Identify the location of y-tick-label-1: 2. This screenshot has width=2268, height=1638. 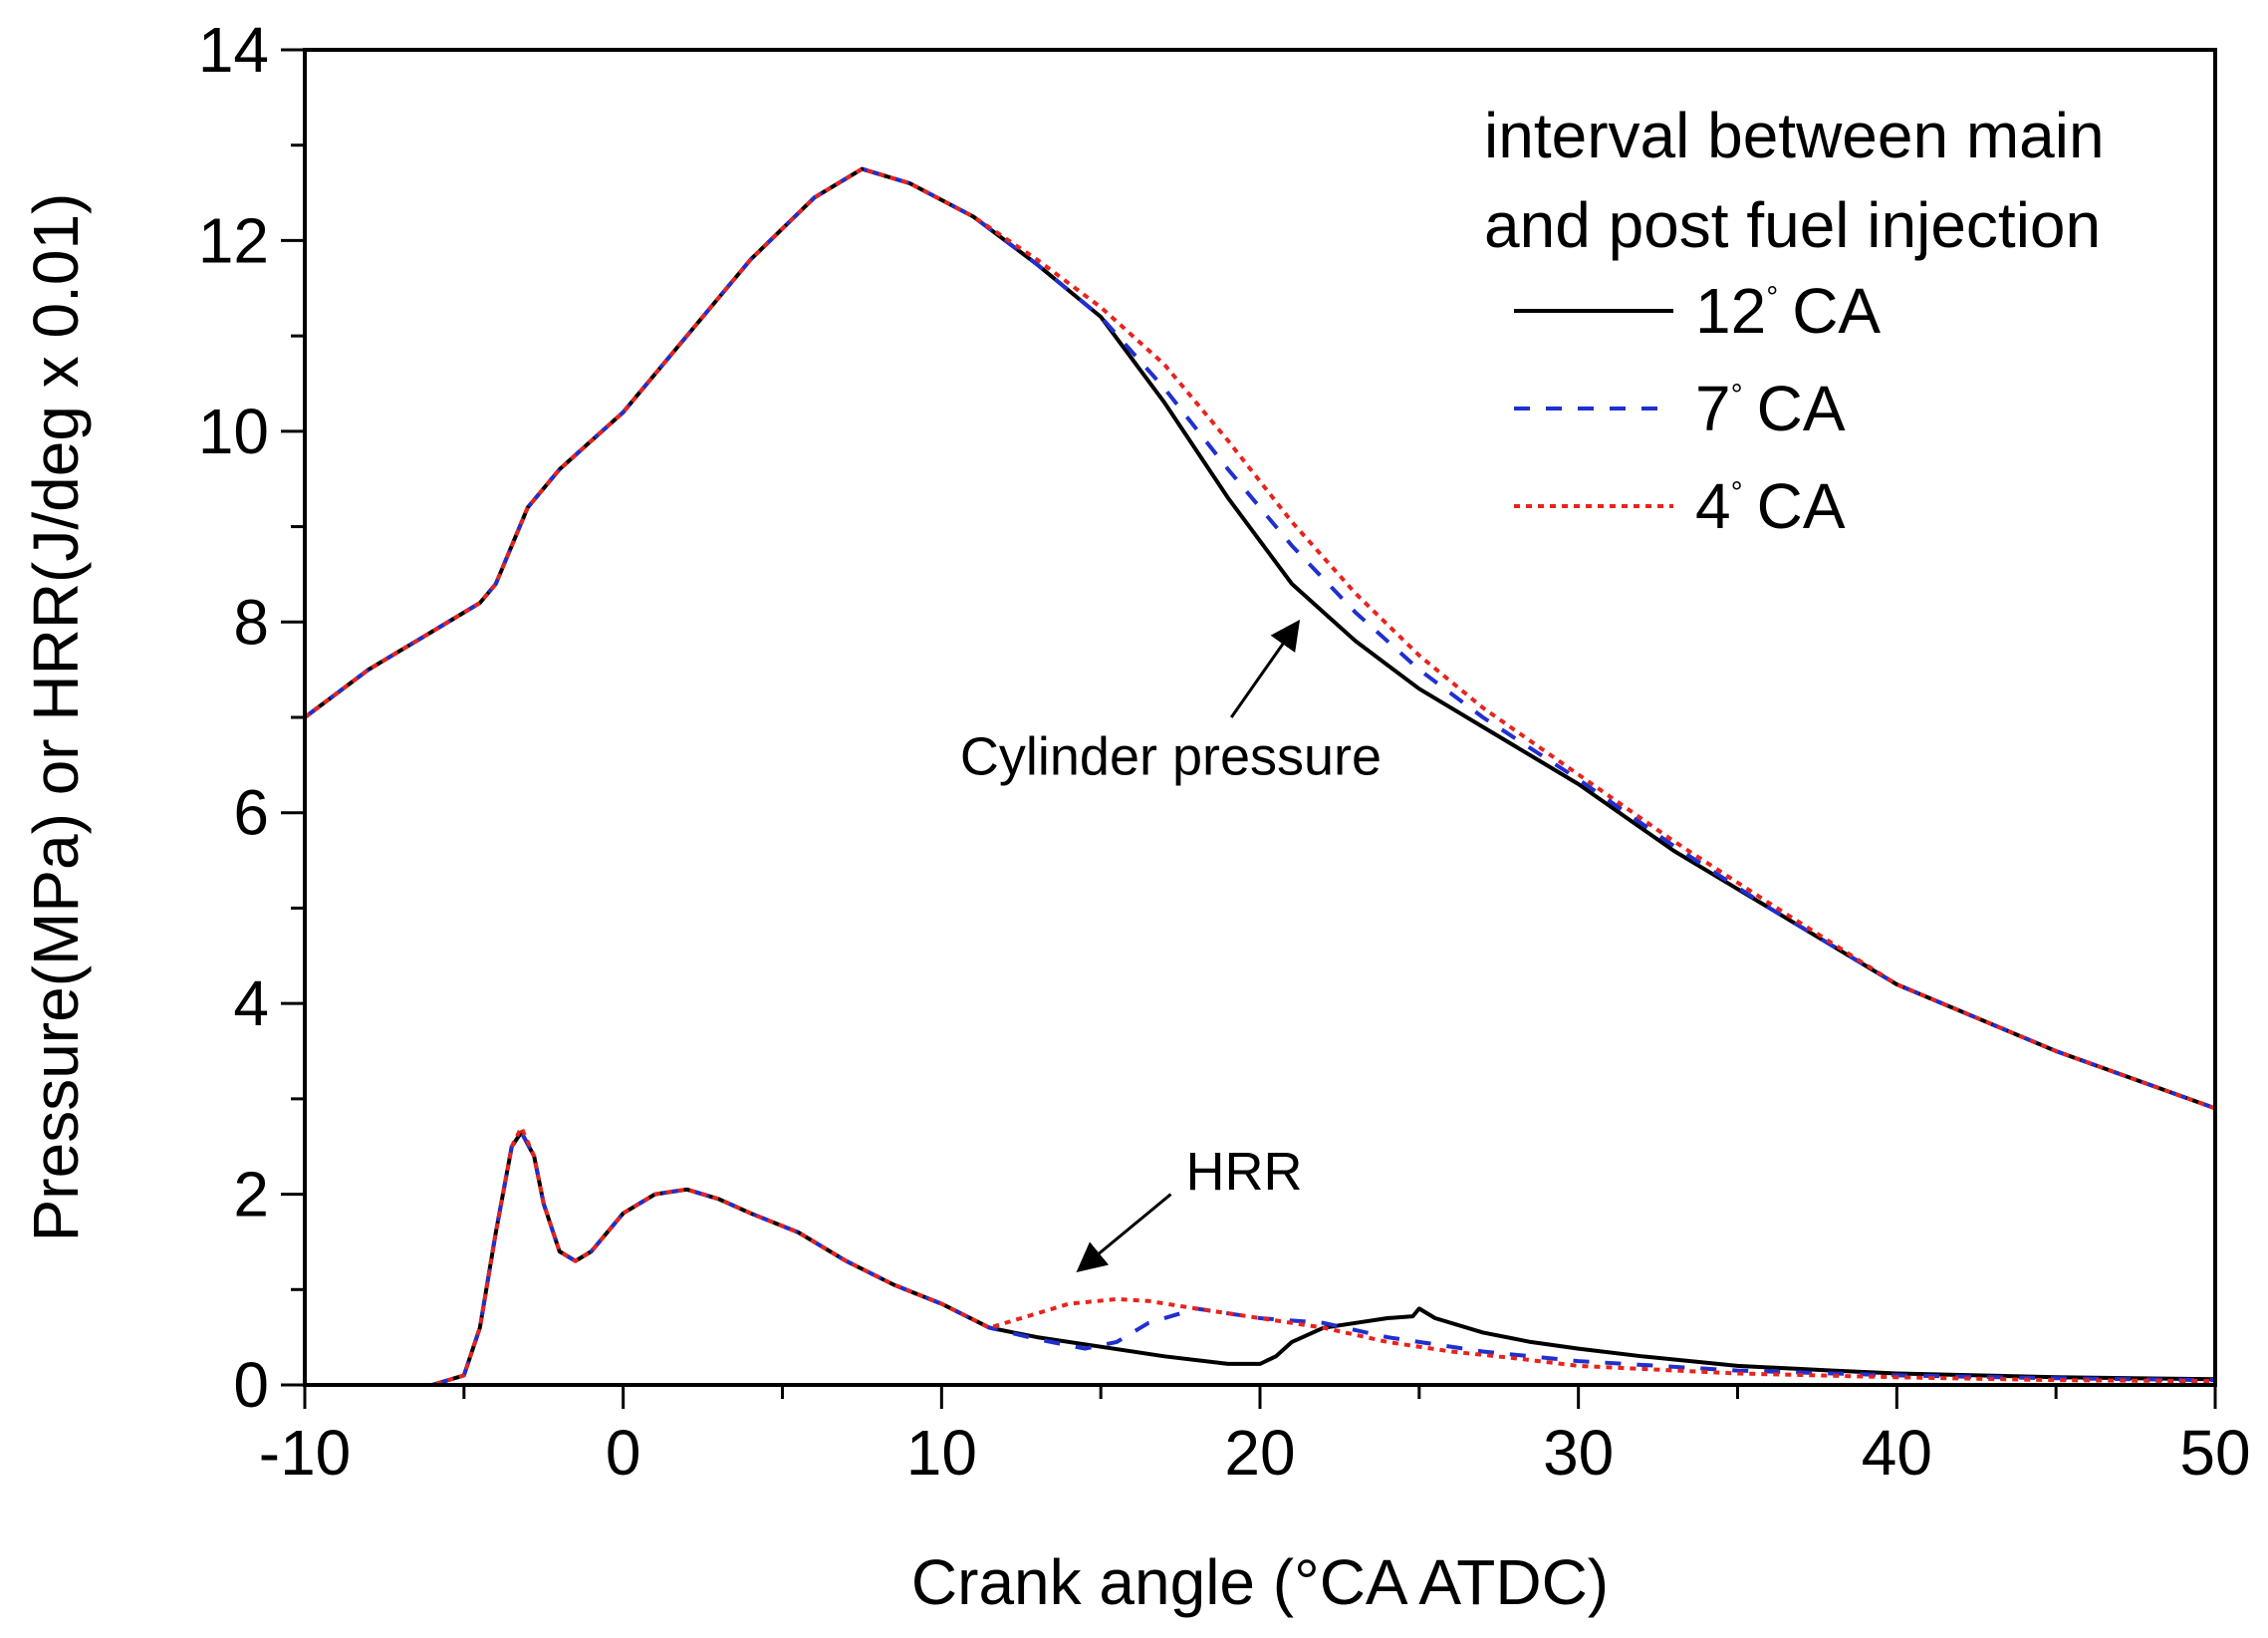
(251, 1194).